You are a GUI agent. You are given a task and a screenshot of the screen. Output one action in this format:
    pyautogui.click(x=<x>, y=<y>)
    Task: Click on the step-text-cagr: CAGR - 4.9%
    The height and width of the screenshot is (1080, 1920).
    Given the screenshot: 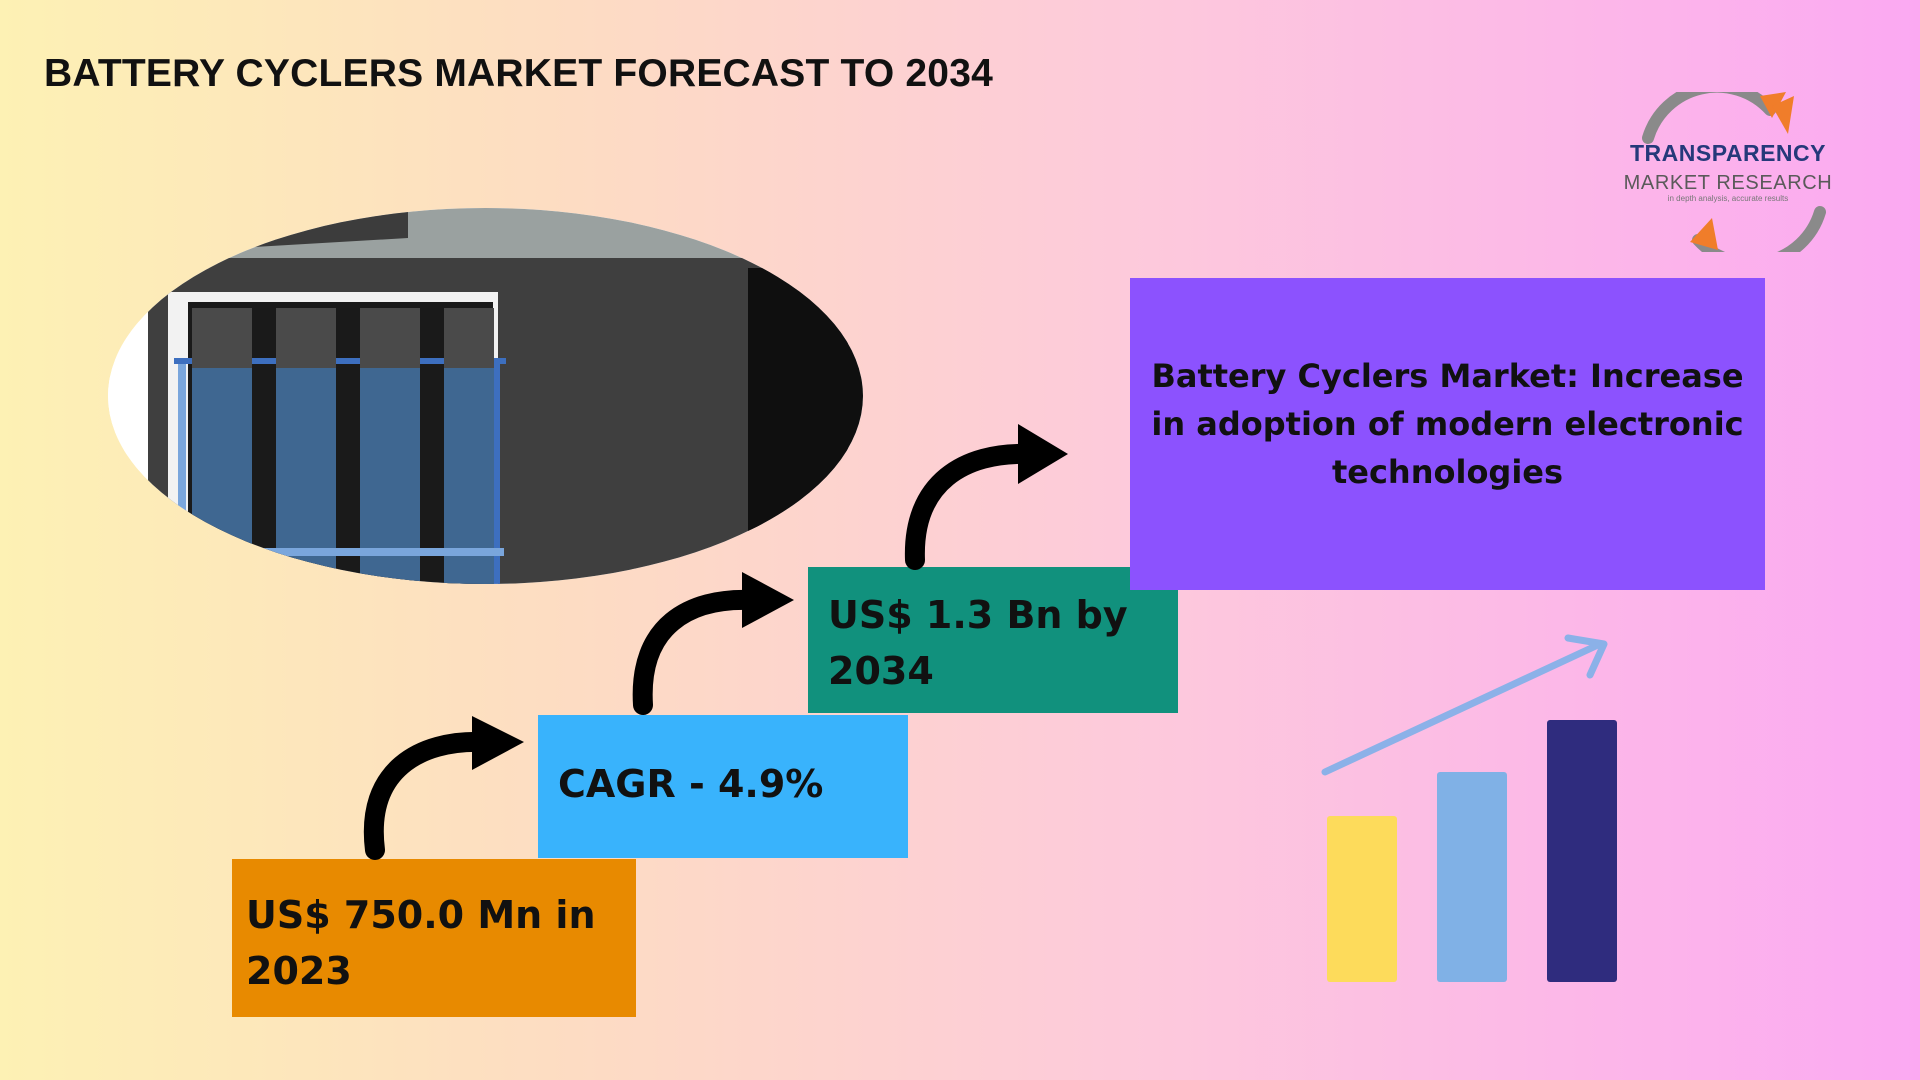 What is the action you would take?
    pyautogui.click(x=691, y=784)
    